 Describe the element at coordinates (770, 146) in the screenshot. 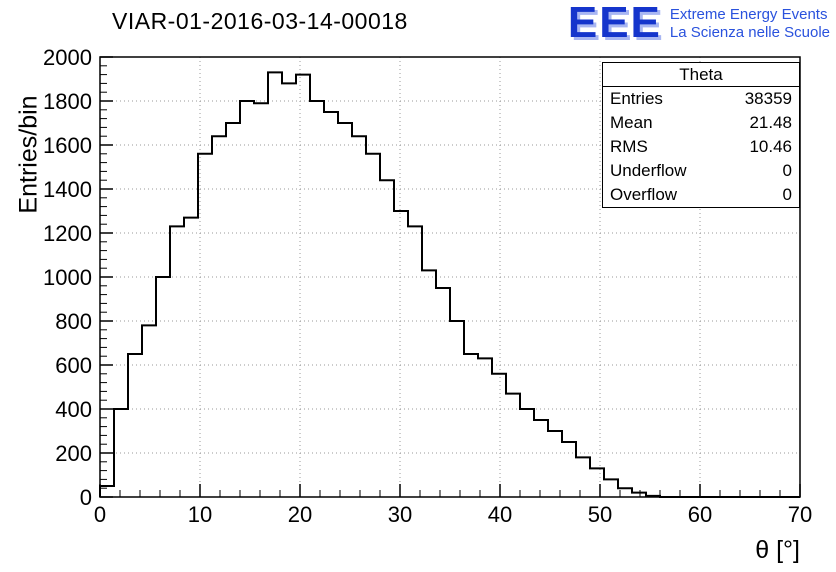

I see `stats-value: 10.46` at that location.